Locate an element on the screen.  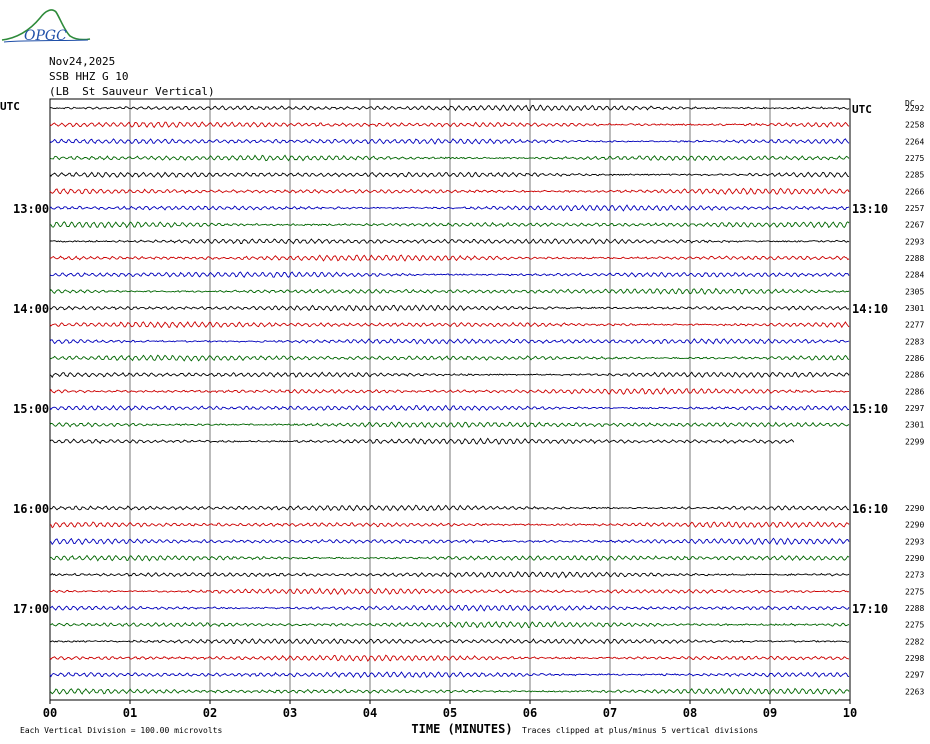
x-tick-label: 06 is located at coordinates (530, 713).